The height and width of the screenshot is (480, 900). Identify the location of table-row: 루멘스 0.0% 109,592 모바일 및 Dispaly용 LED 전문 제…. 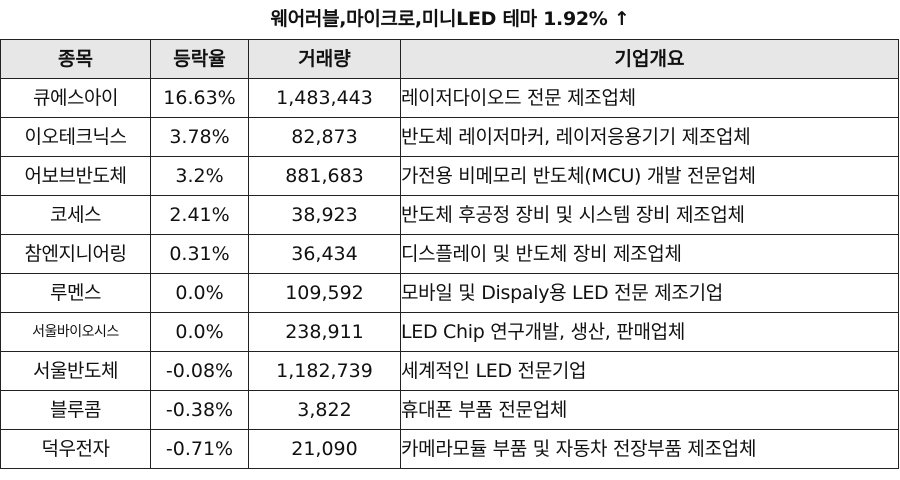
(449, 293).